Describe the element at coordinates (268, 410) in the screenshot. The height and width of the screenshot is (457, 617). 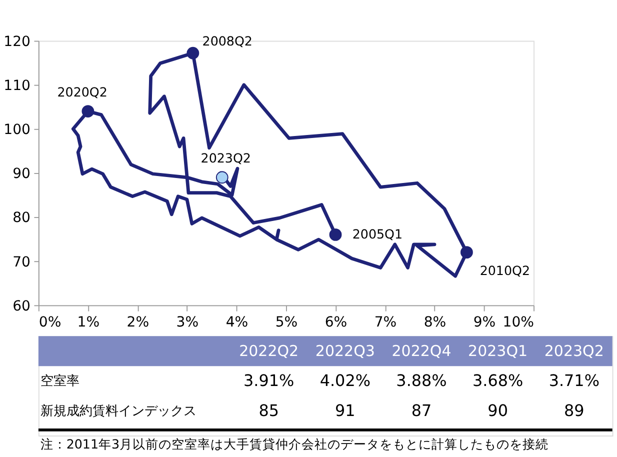
I see `data-label: 85` at that location.